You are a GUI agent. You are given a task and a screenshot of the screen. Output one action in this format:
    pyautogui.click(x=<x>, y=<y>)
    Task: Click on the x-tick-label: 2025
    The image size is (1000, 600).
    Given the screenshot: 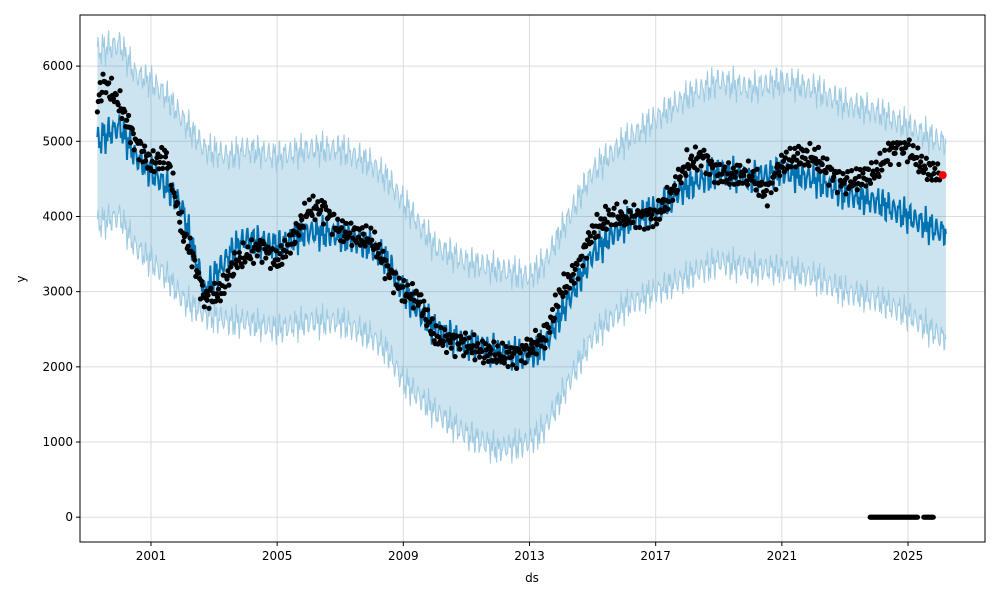 What is the action you would take?
    pyautogui.click(x=908, y=556)
    